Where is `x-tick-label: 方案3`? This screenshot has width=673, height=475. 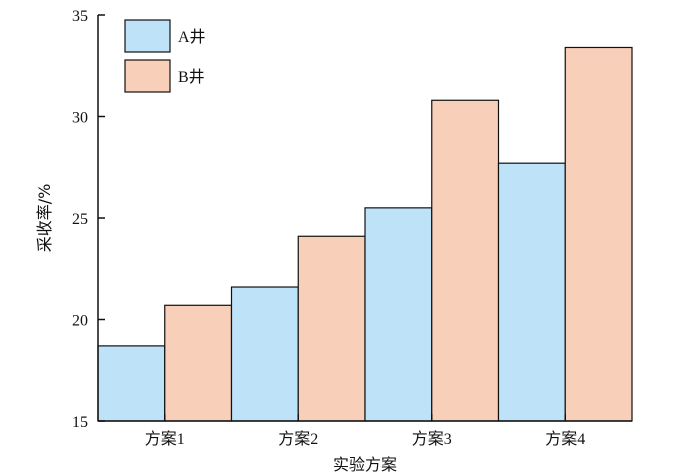
x-tick-label: 方案3 is located at coordinates (432, 439).